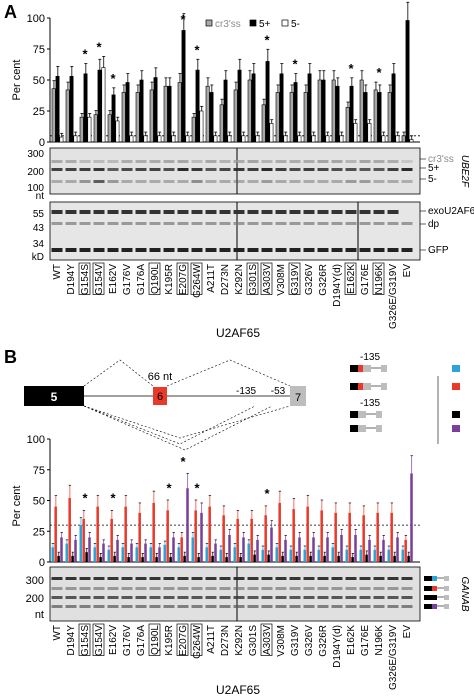 This screenshot has width=474, height=699. I want to click on lane-label-a: G154V, so click(99, 279).